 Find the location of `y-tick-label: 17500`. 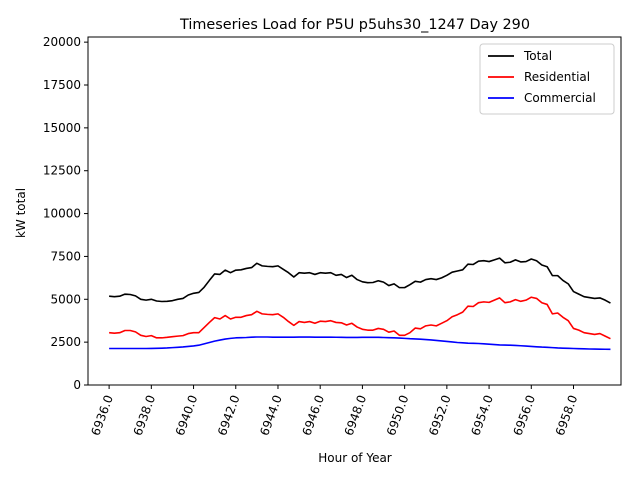

y-tick-label: 17500 is located at coordinates (62, 85).